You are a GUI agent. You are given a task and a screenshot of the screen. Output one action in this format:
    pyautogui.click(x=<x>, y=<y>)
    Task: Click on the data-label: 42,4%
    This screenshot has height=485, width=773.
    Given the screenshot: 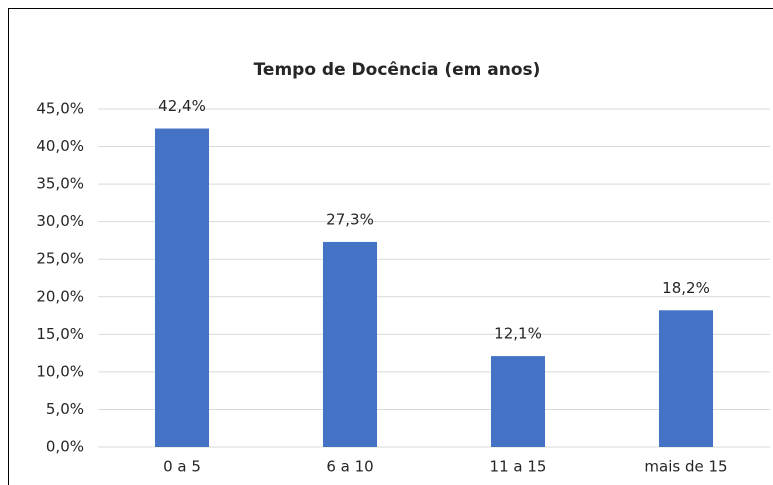 What is the action you would take?
    pyautogui.click(x=182, y=106)
    